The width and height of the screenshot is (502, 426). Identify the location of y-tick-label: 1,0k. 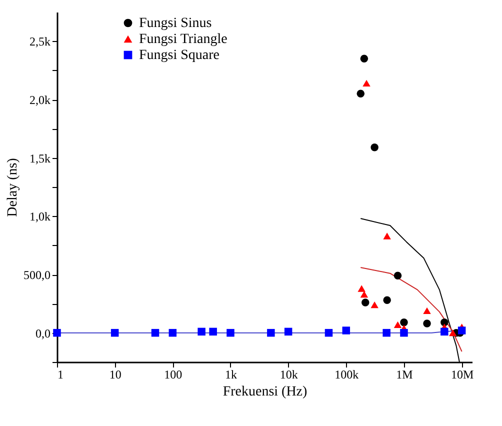
(40, 217).